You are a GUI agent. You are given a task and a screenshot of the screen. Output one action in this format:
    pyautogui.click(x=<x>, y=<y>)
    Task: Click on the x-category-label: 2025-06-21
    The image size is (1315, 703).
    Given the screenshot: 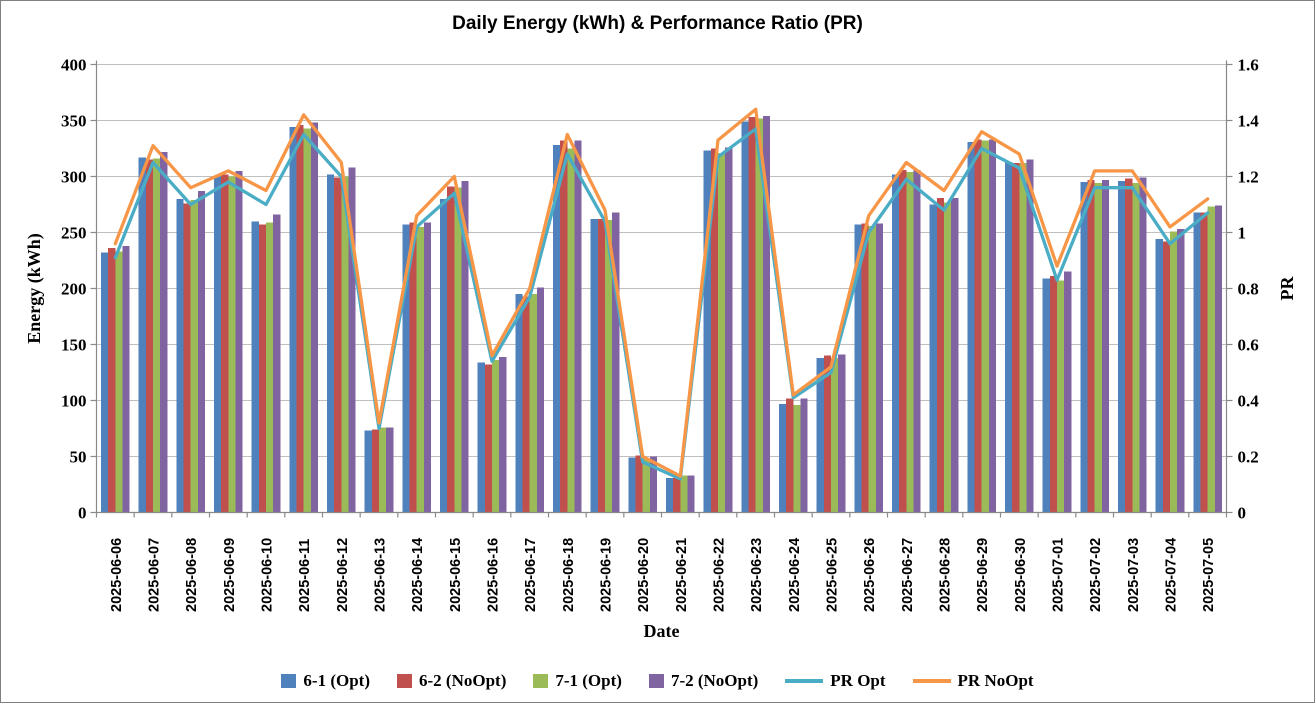 What is the action you would take?
    pyautogui.click(x=682, y=575)
    